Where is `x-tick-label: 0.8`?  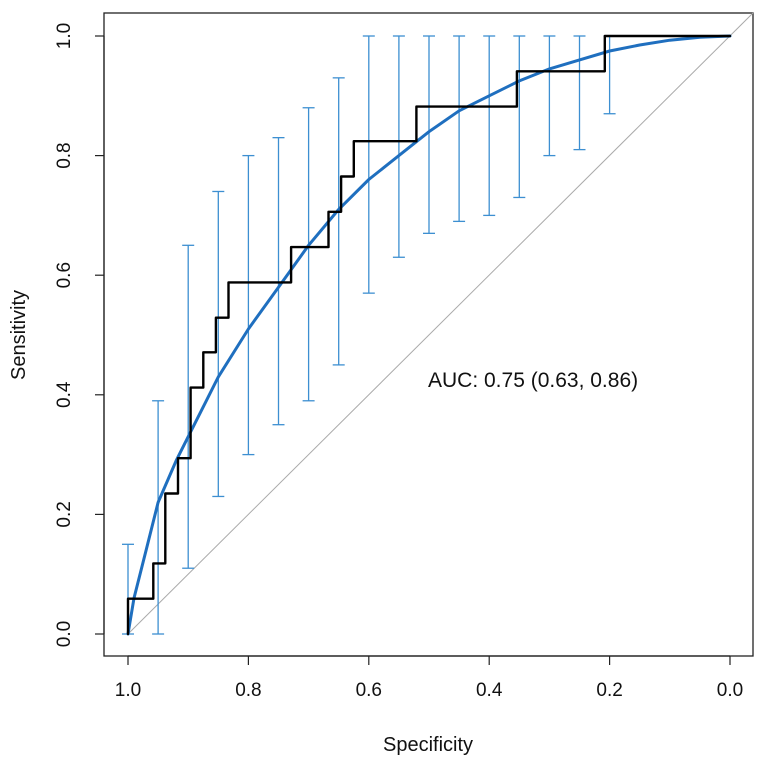
x-tick-label: 0.8 is located at coordinates (248, 690).